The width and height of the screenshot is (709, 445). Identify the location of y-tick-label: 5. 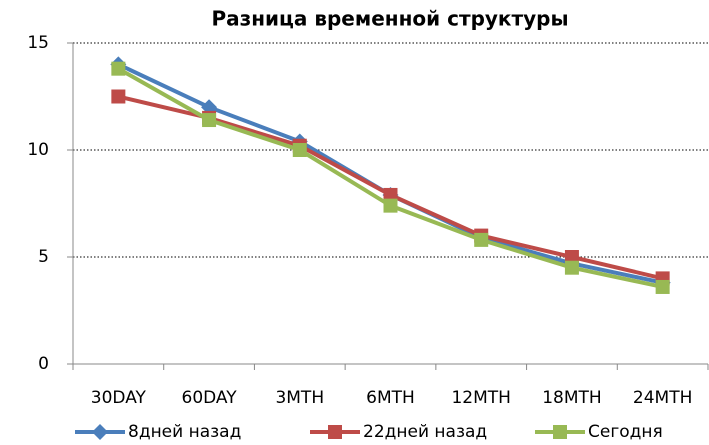
(43, 257).